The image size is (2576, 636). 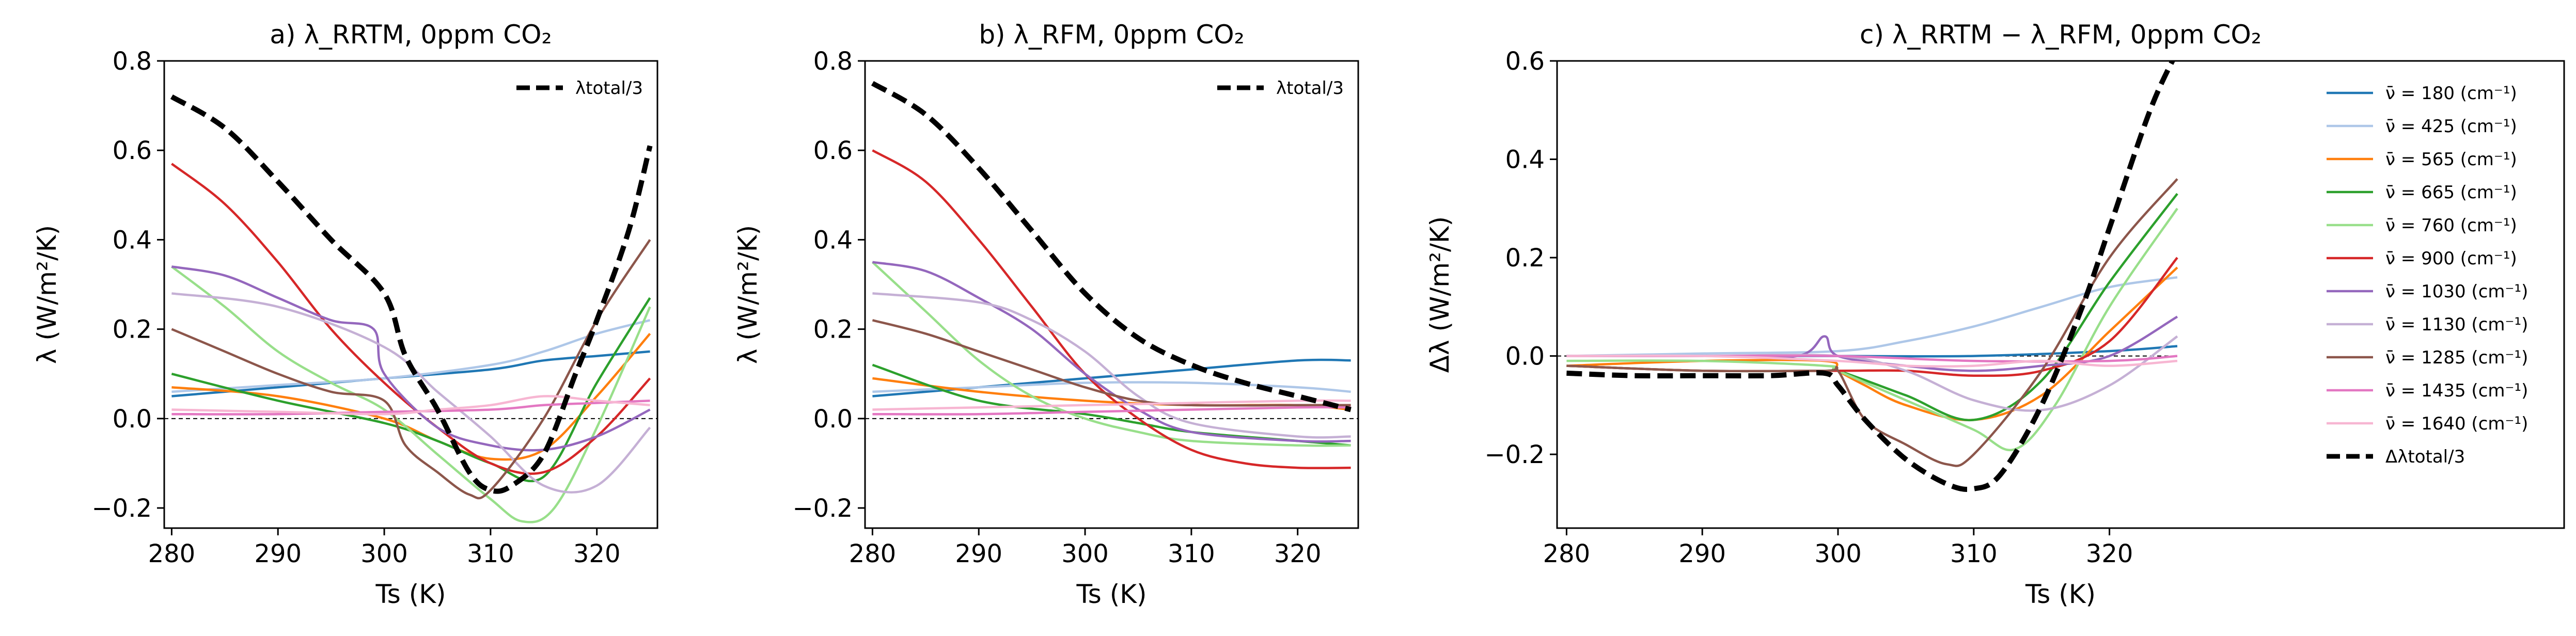 I want to click on legend-label: ν̄ = 1285 (cm⁻¹), so click(x=2457, y=358).